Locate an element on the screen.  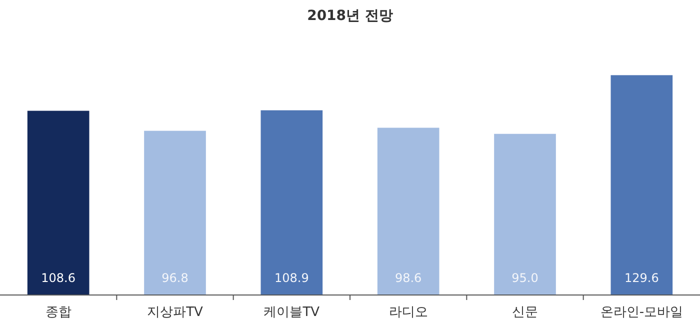
data-label: 108.9 is located at coordinates (291, 278).